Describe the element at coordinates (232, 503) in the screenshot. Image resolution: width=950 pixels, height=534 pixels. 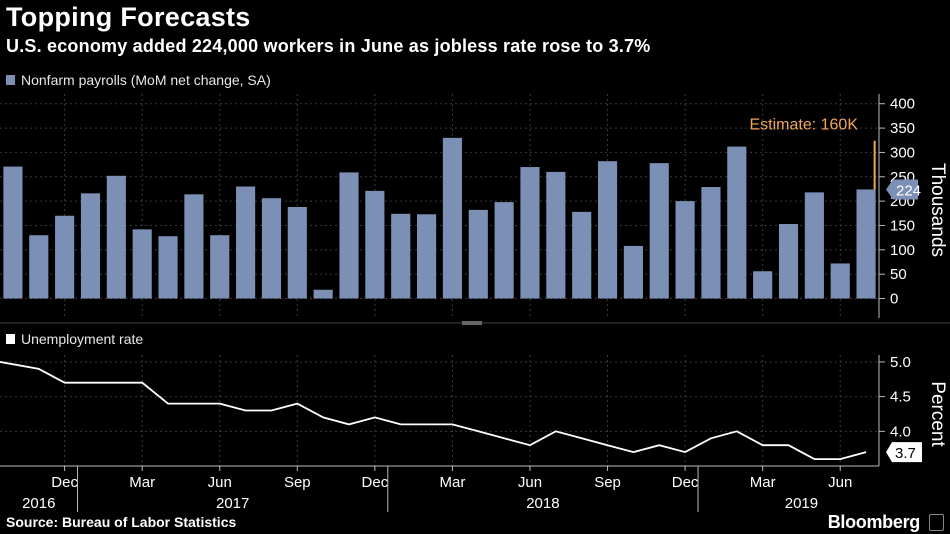
I see `x-year-label: 2017` at that location.